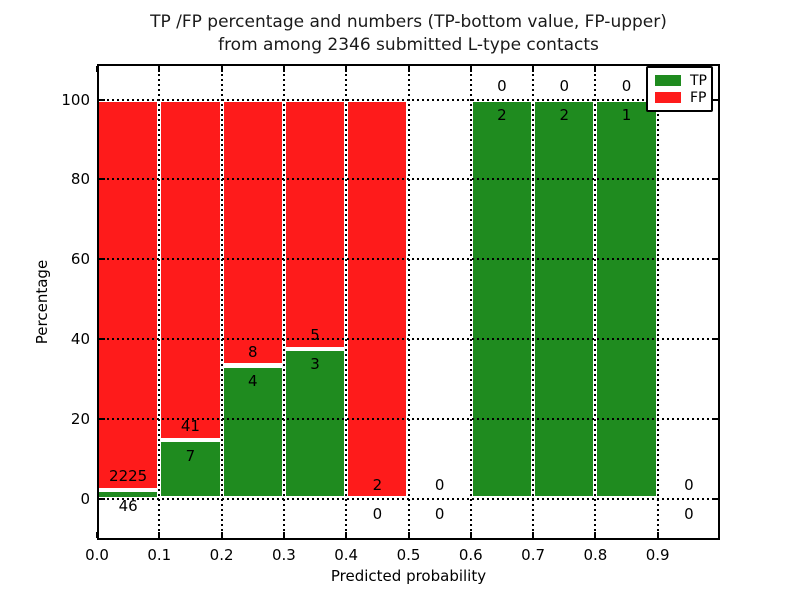  What do you see at coordinates (75, 99) in the screenshot?
I see `y-tick-label: 100` at bounding box center [75, 99].